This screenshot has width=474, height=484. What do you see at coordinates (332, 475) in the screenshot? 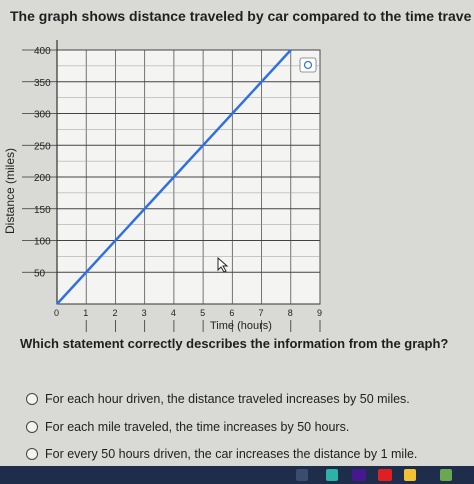
I see `edge-icon` at bounding box center [332, 475].